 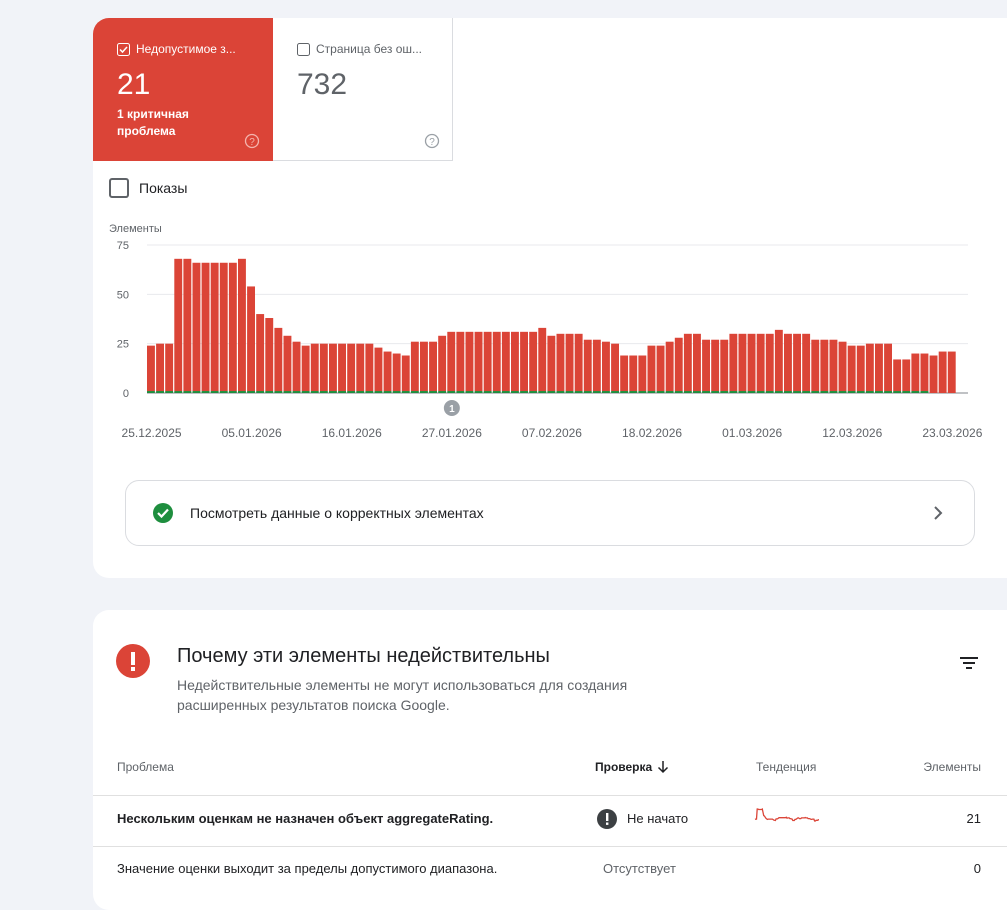 I want to click on trend-line, so click(x=786, y=814).